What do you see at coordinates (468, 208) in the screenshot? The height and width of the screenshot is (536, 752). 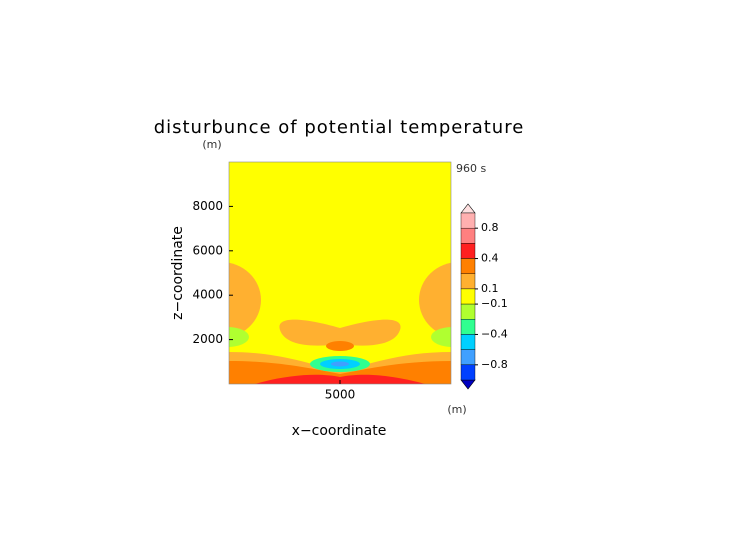 I see `colorbar-over` at bounding box center [468, 208].